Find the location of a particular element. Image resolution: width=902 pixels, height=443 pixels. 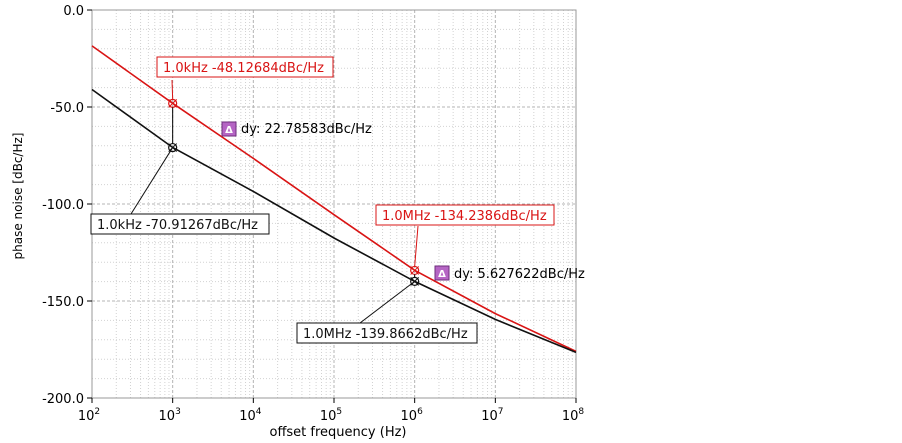

label-red-1mhz-box is located at coordinates (465, 215).